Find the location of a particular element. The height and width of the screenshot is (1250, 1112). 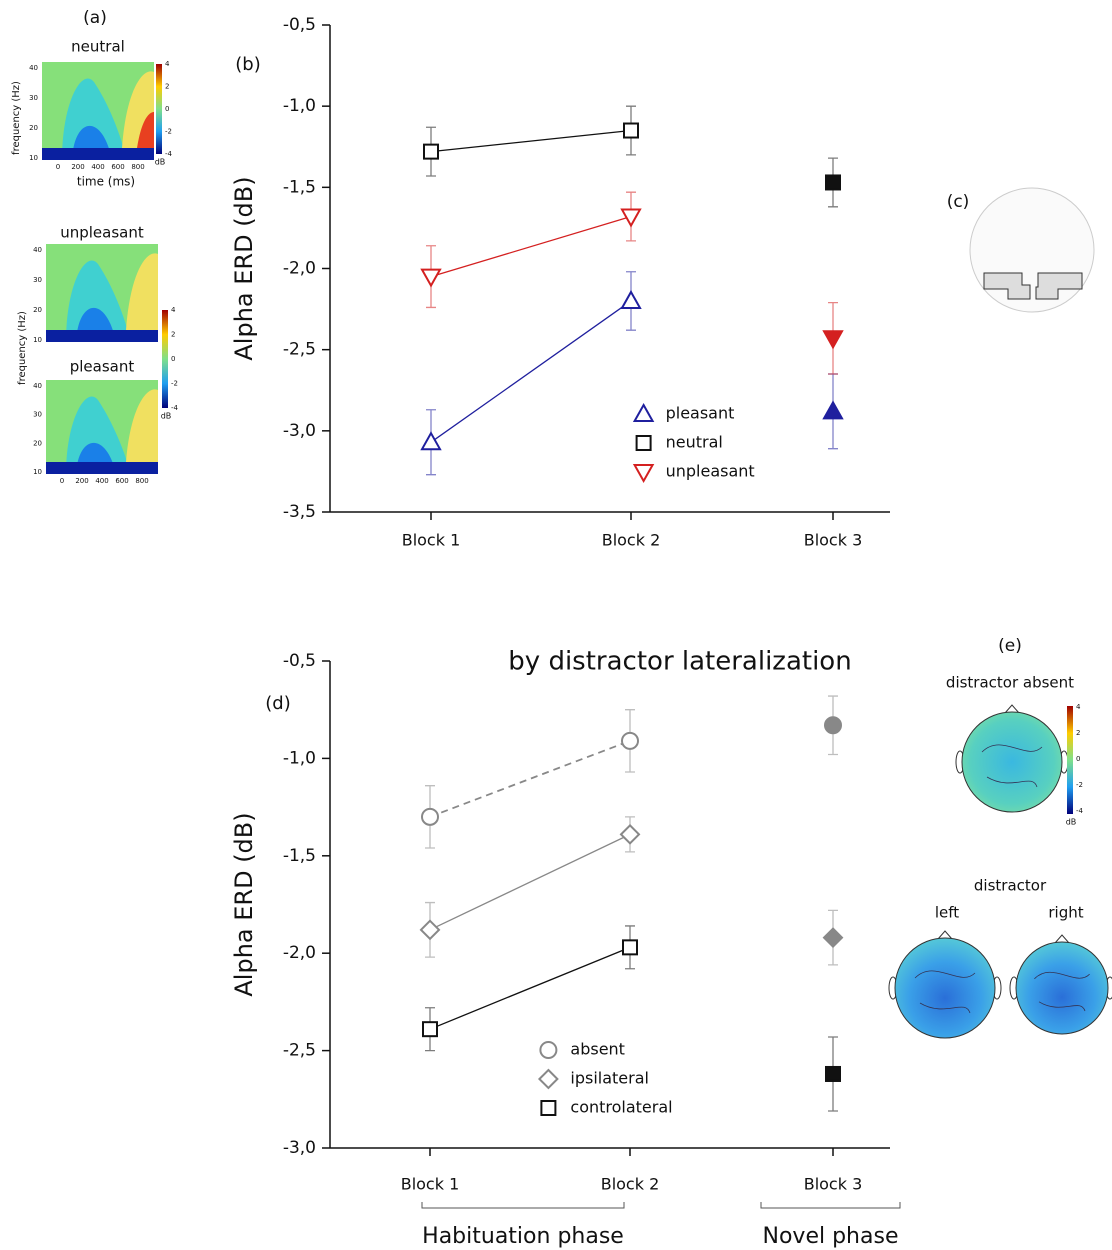

colorbar is located at coordinates (1070, 760).